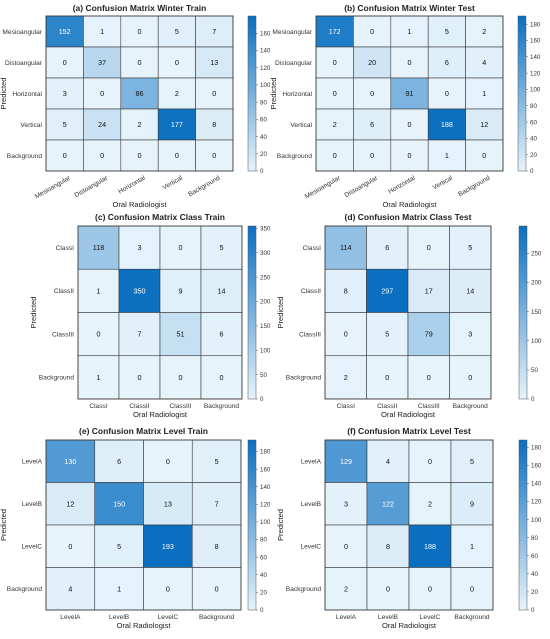  What do you see at coordinates (64, 291) in the screenshot?
I see `y-tick-label: ClassII` at bounding box center [64, 291].